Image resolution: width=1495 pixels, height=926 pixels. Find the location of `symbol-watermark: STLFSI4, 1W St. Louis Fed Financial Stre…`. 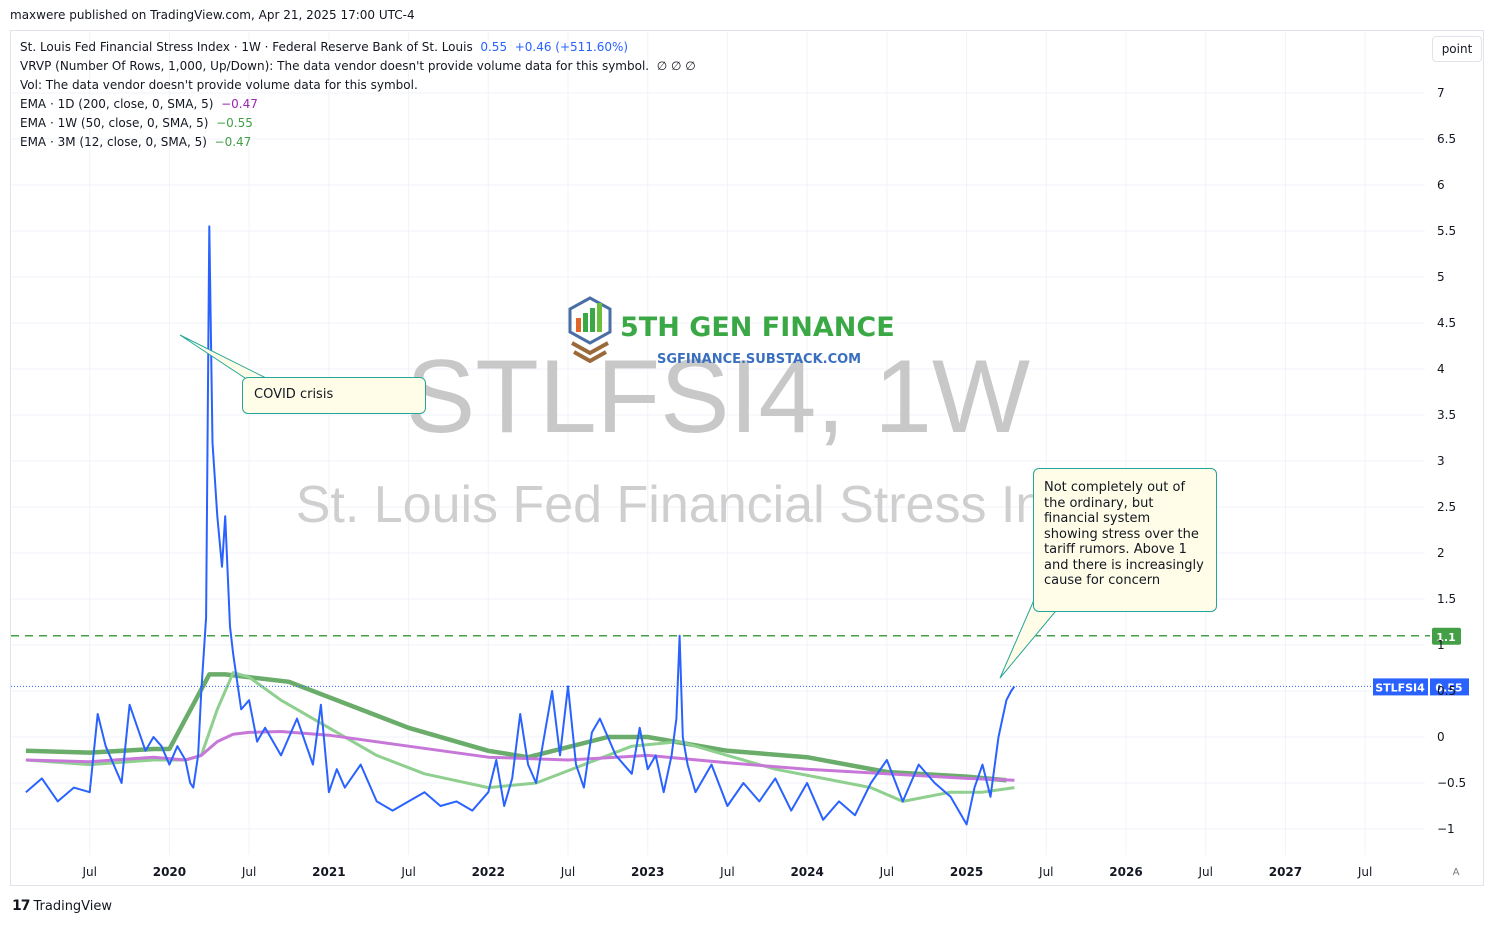

symbol-watermark: STLFSI4, 1W St. Louis Fed Financial Stre… is located at coordinates (670, 436).